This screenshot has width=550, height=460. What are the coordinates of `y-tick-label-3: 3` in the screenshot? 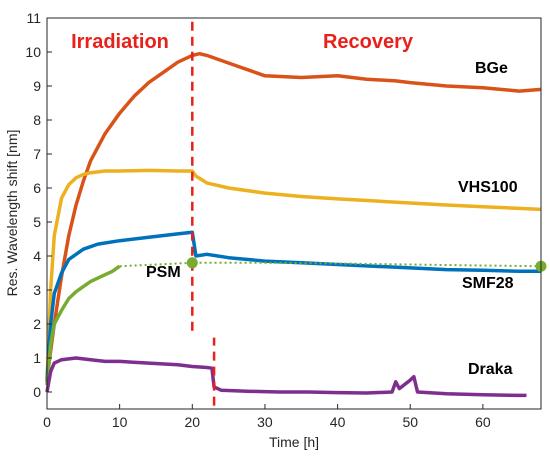 It's located at (37, 290).